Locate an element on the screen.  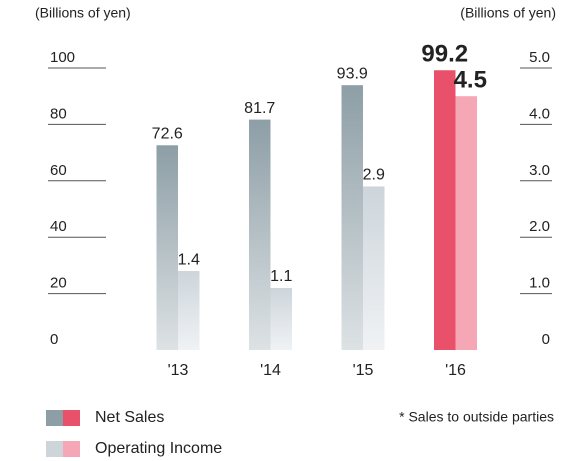
y-tick-label: 0 is located at coordinates (54, 339).